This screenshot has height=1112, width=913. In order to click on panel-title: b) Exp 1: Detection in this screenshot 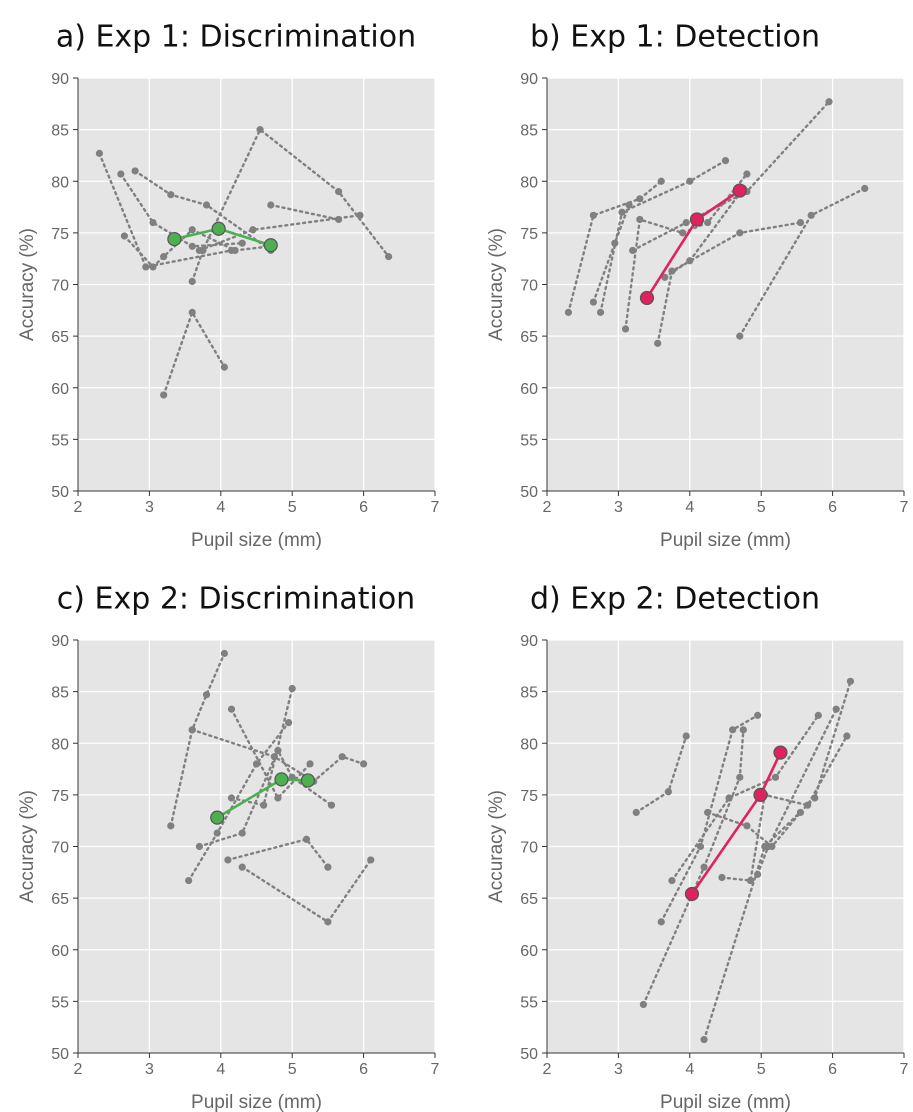, I will do `click(675, 37)`.